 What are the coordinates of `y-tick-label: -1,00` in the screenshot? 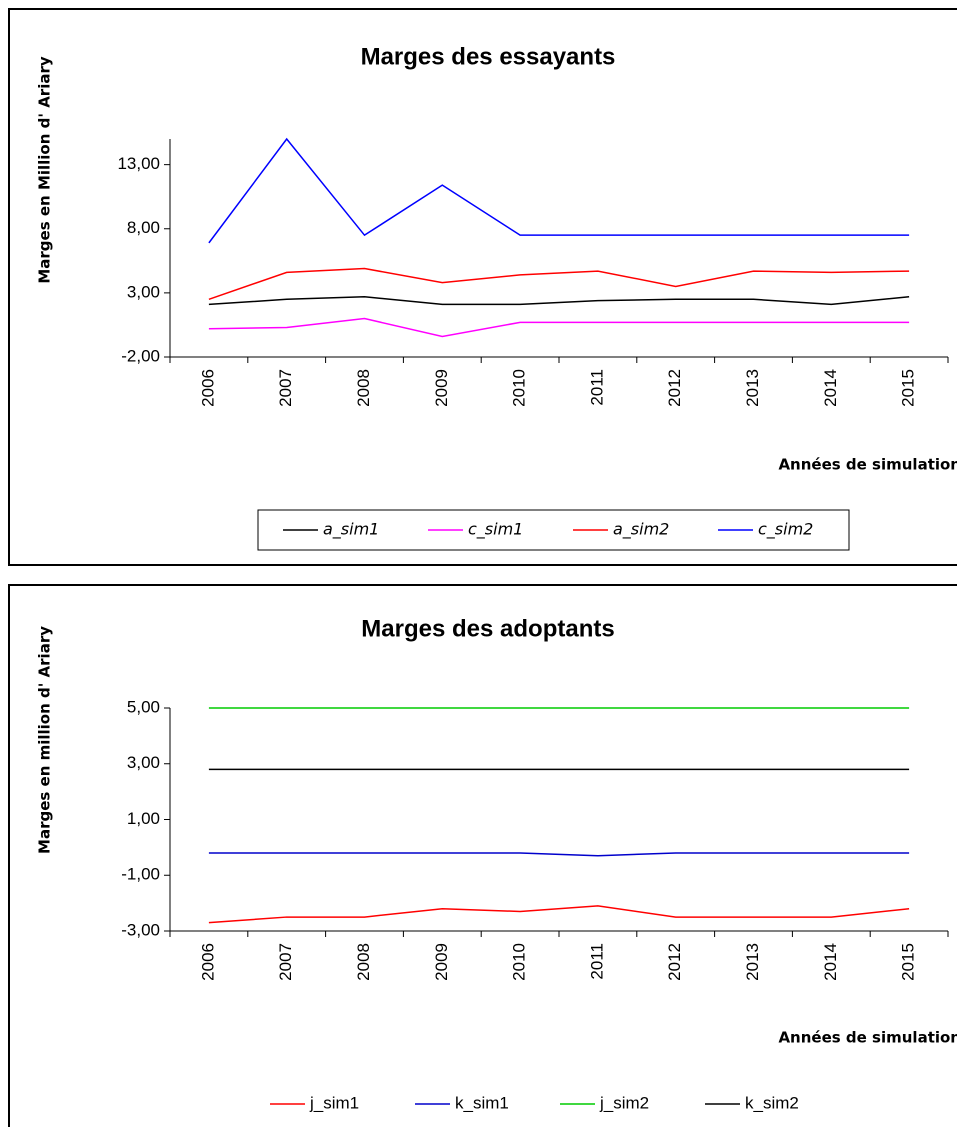 It's located at (140, 874).